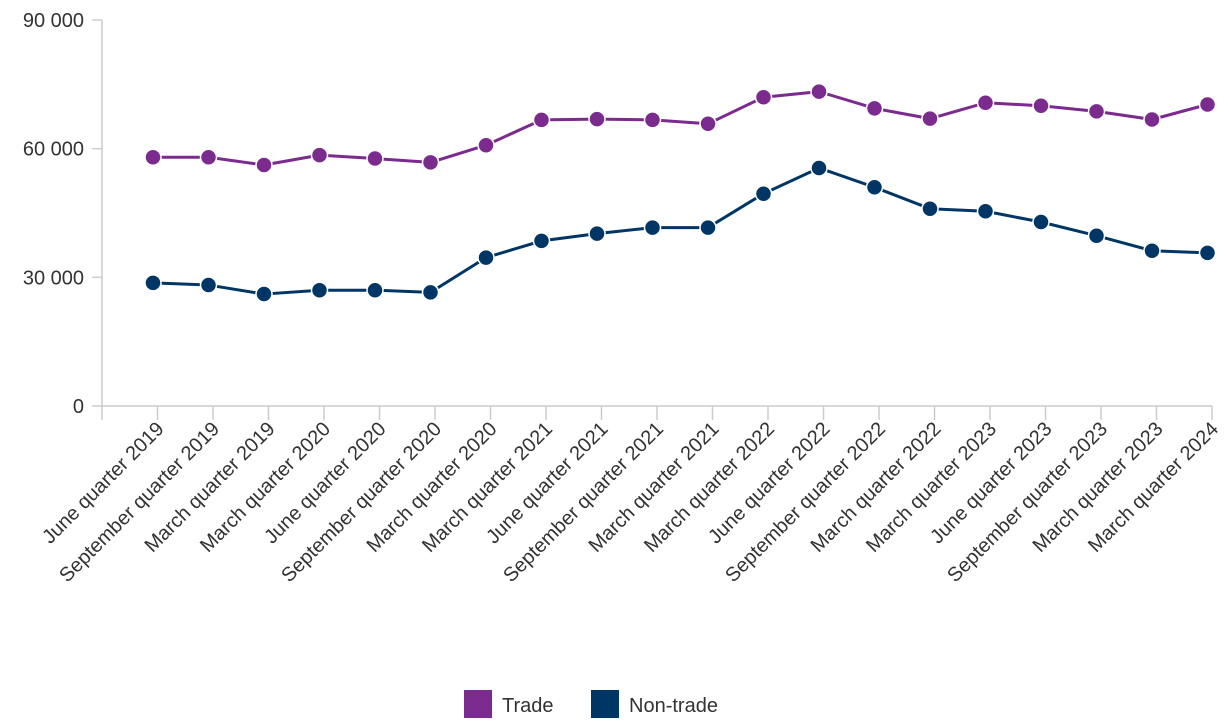 This screenshot has width=1229, height=722. I want to click on legend-label-trade: Trade, so click(528, 706).